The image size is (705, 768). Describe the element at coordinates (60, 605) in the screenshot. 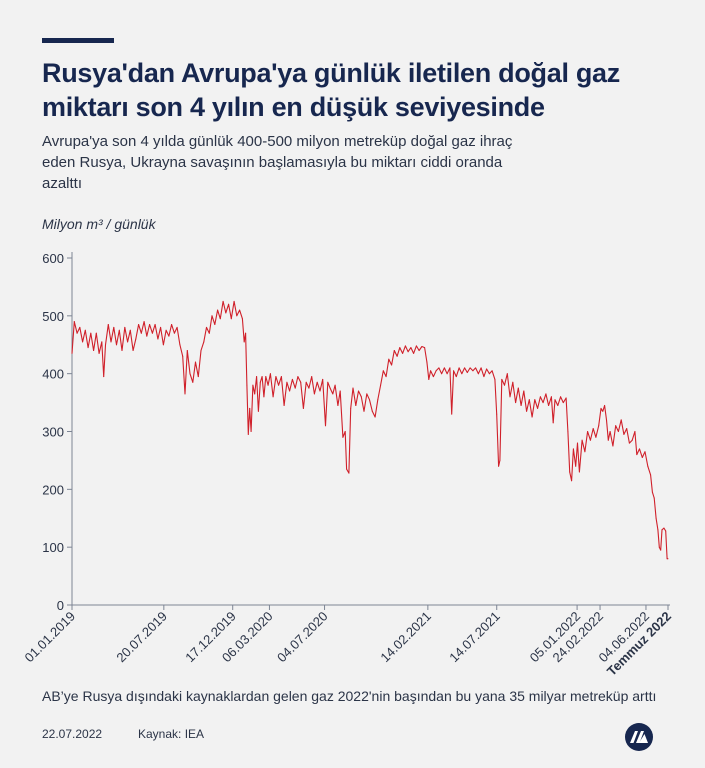

I see `y-tick-label: 0` at that location.